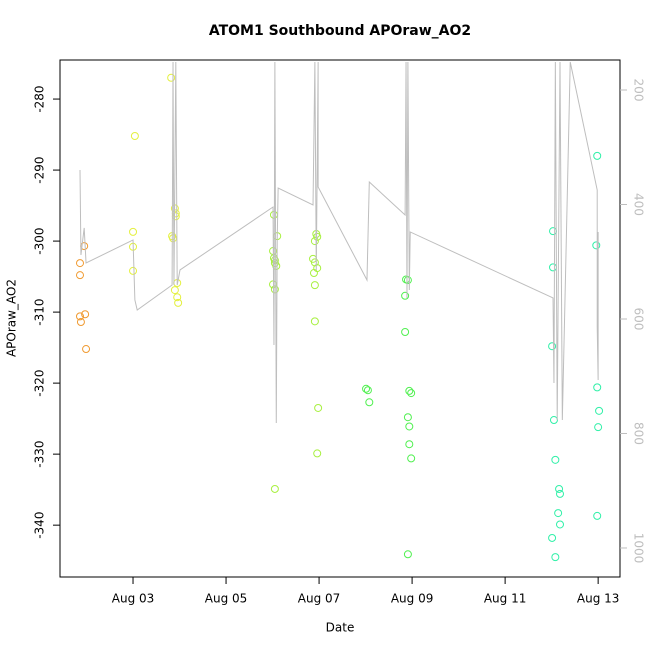 This screenshot has width=650, height=650. I want to click on y2-tick-label: 1000, so click(639, 548).